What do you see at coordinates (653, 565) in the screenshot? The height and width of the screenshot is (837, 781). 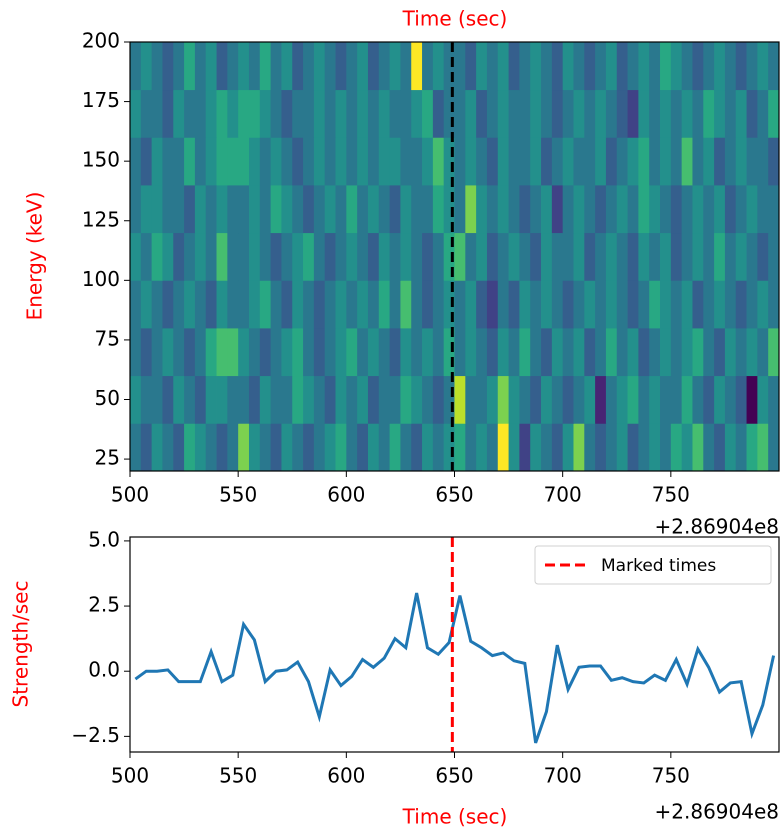 I see `legend-box` at bounding box center [653, 565].